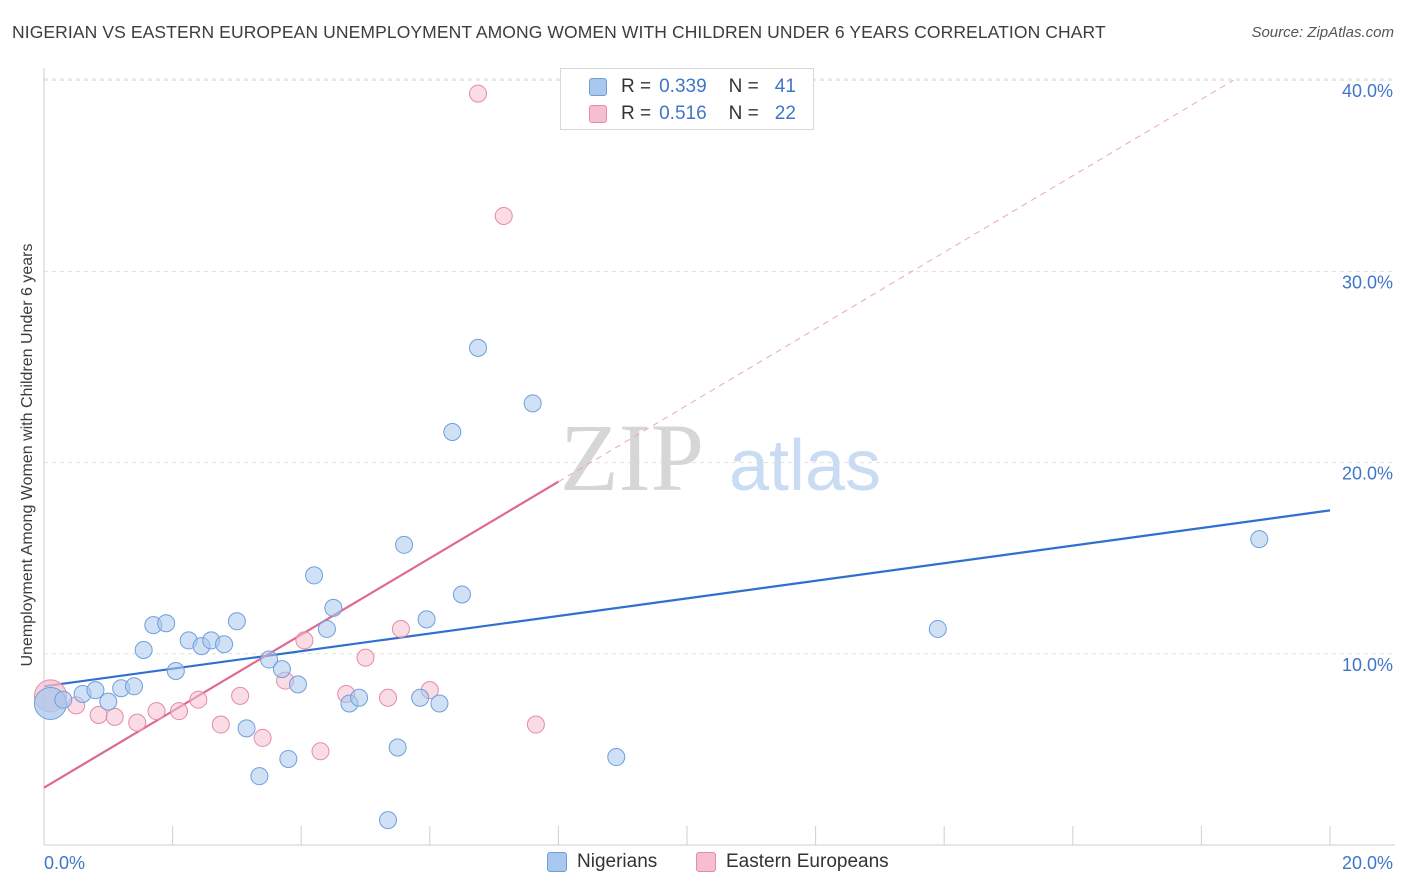 Image resolution: width=1406 pixels, height=892 pixels. What do you see at coordinates (1367, 863) in the screenshot?
I see `x-tick-label: 20.0%` at bounding box center [1367, 863].